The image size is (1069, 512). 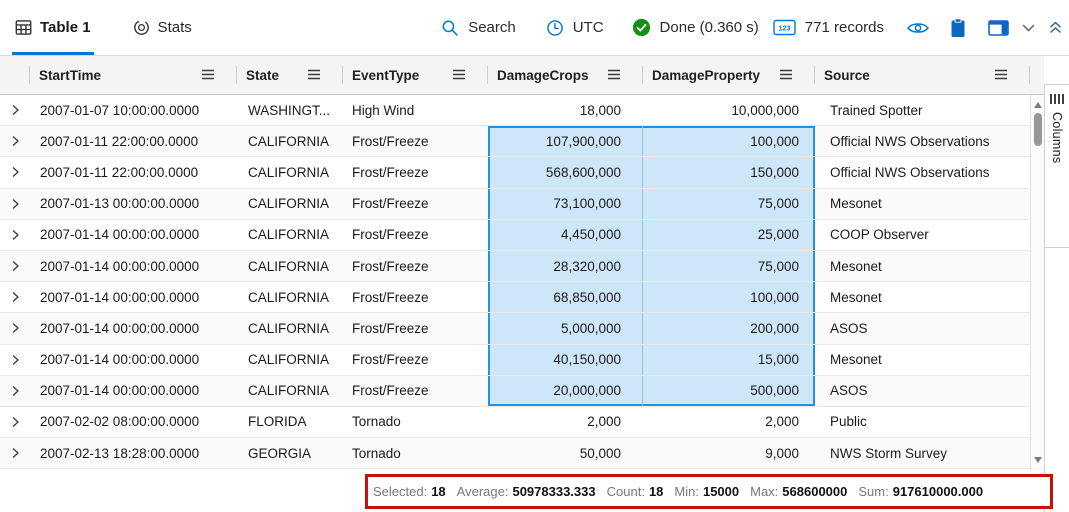 I want to click on cell-source: NWS Storm Survey, so click(x=889, y=453).